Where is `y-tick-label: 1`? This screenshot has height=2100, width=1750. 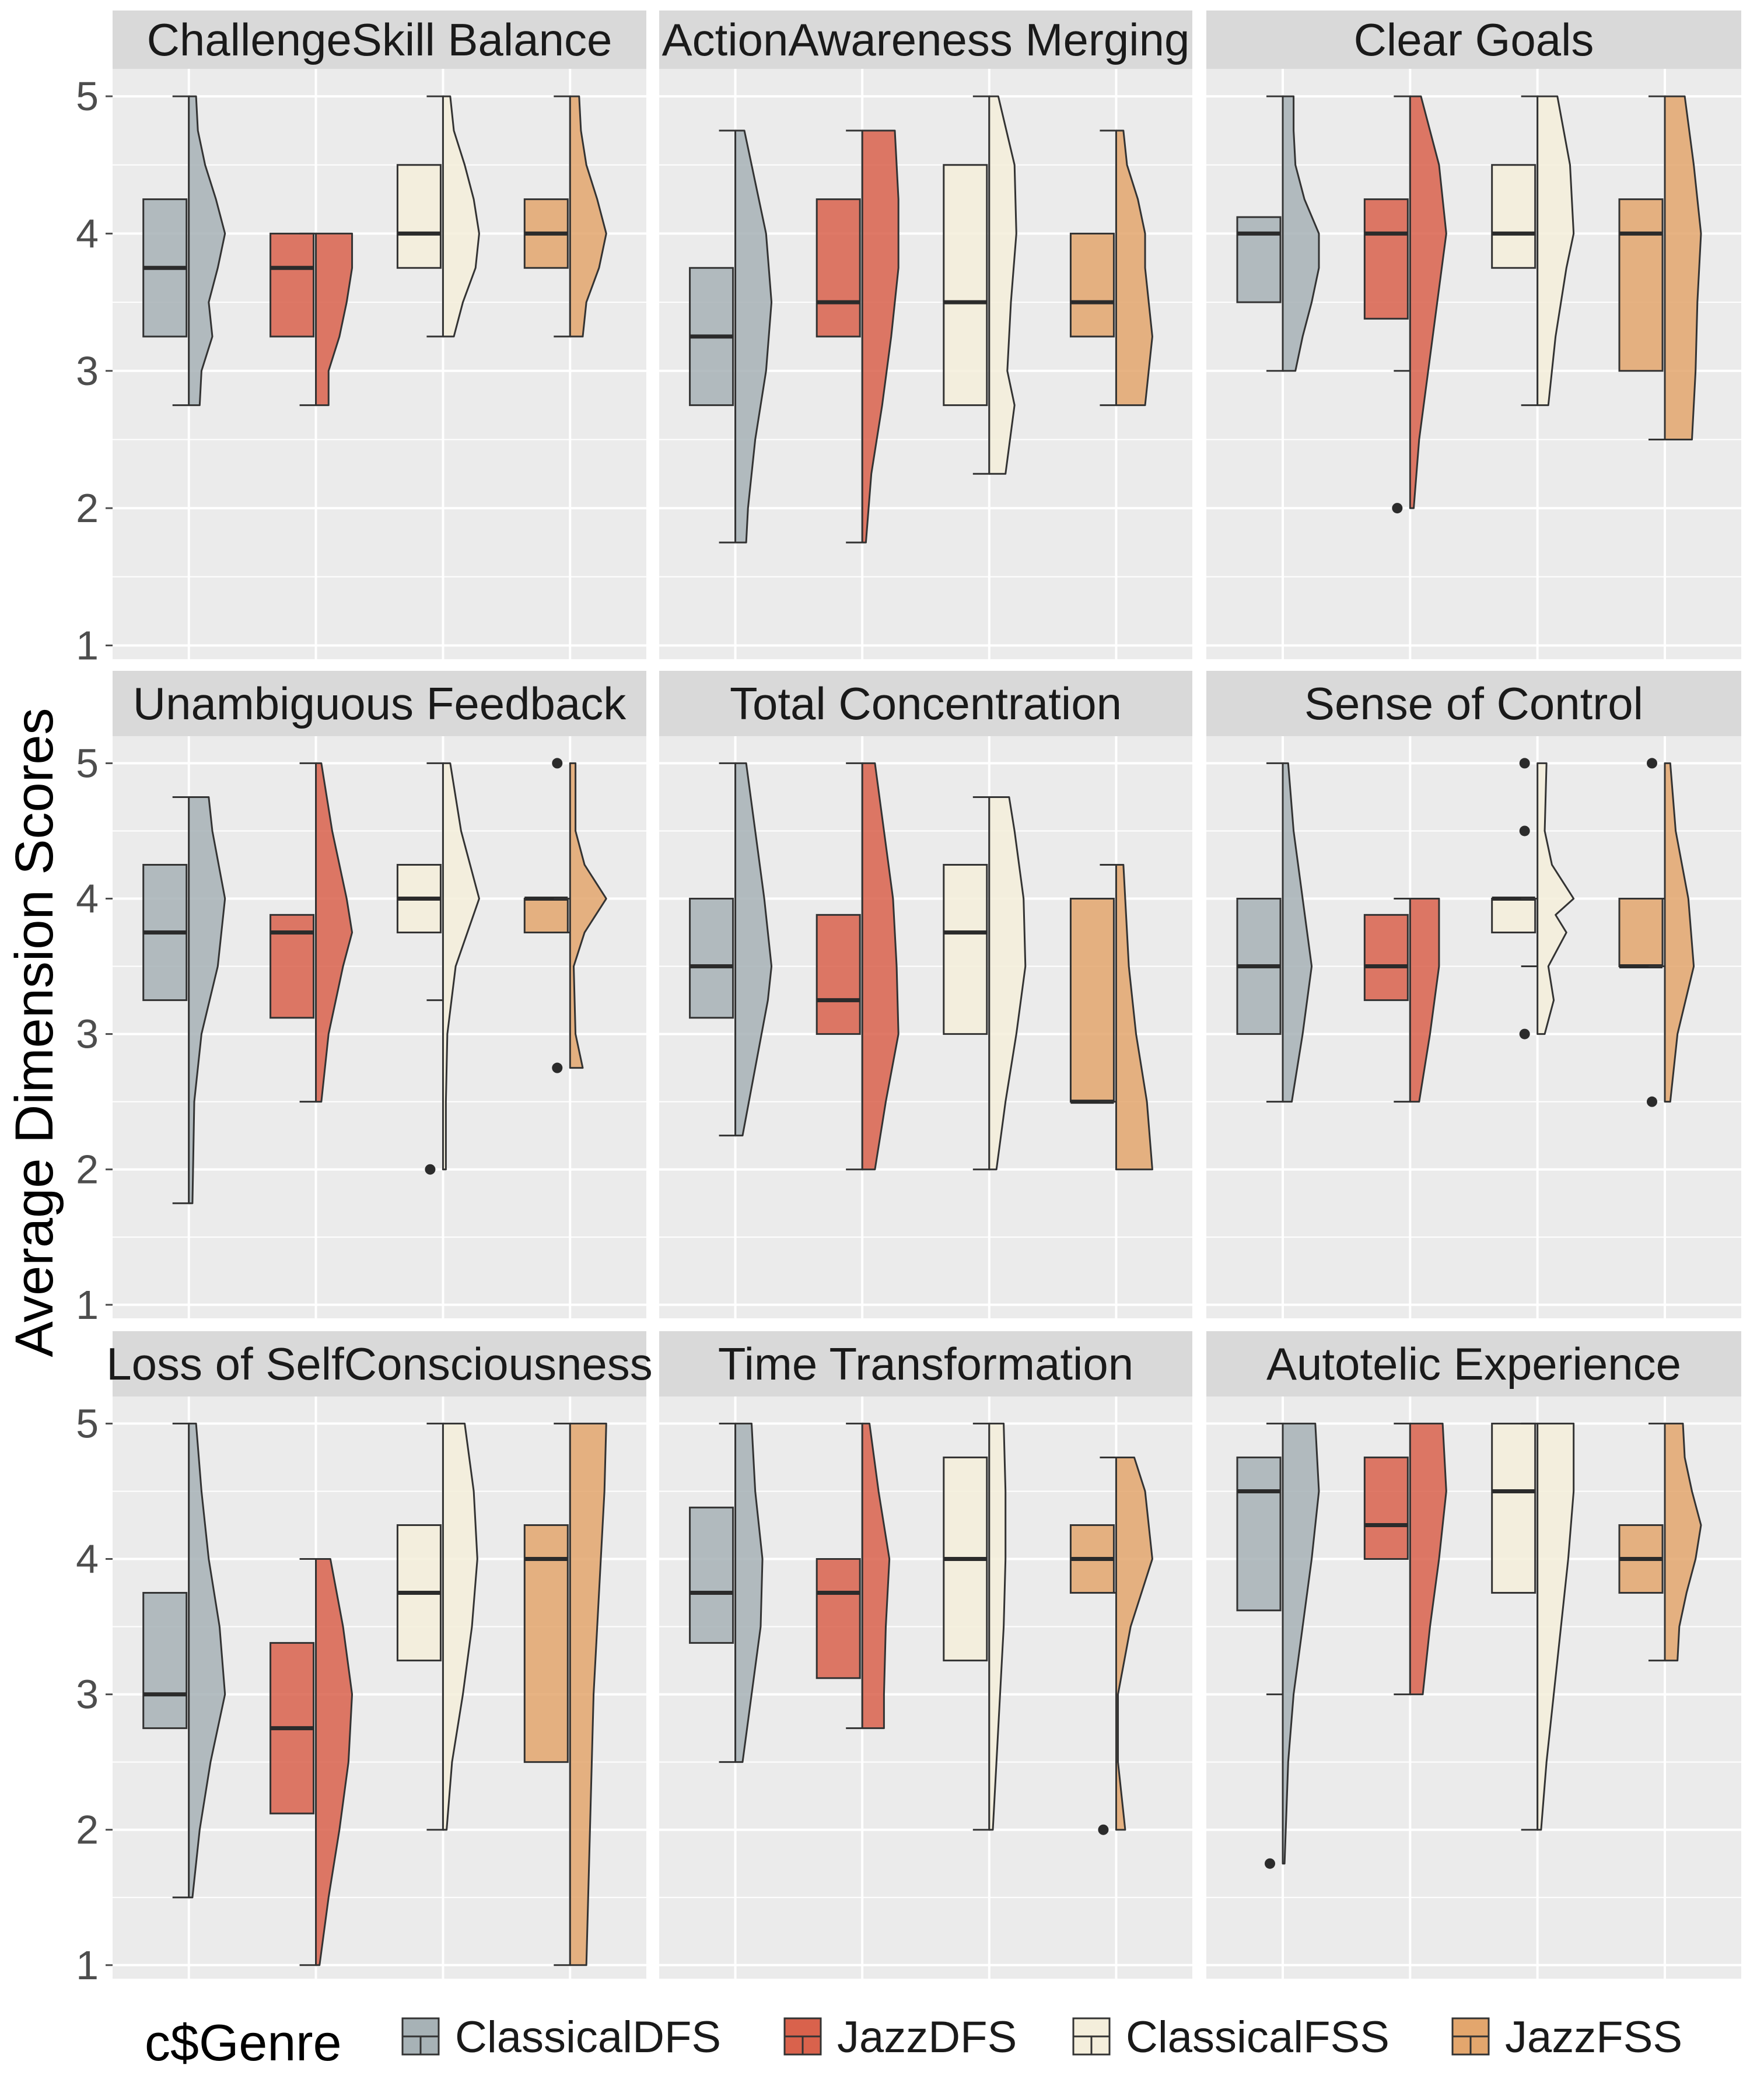
y-tick-label: 1 is located at coordinates (87, 1305).